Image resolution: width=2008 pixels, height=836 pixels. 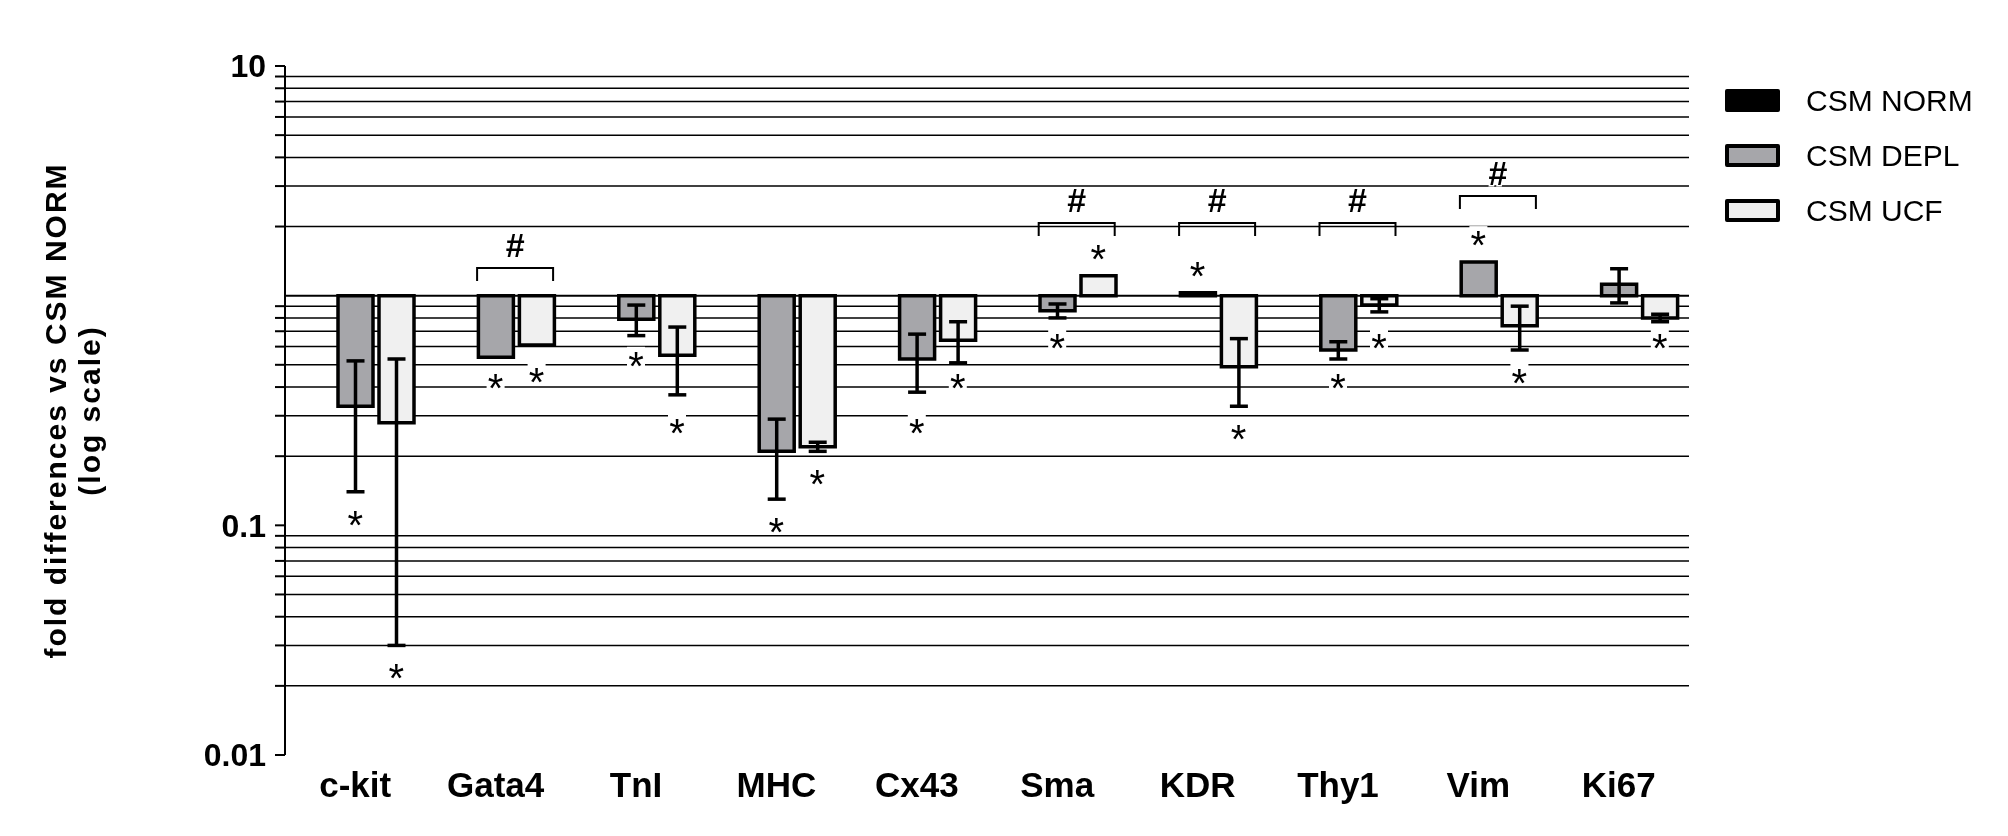 I want to click on legend-label: CSM NORM, so click(x=1889, y=100).